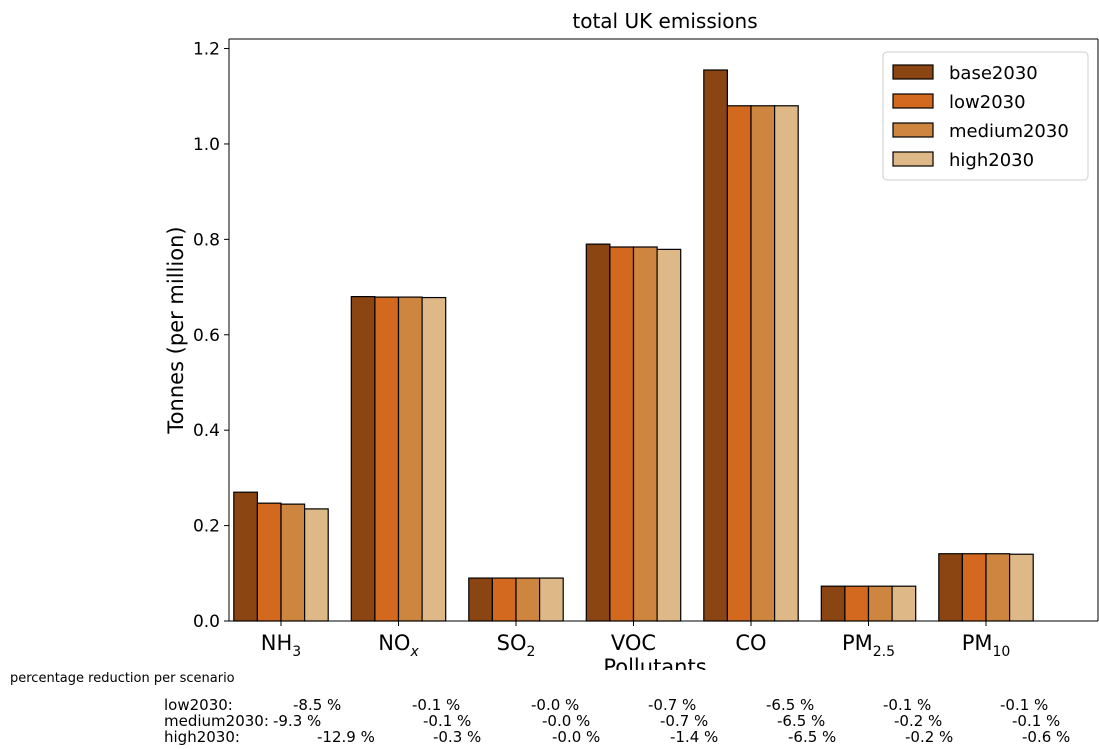 The image size is (1099, 749). I want to click on x-tick-label: VOC, so click(633, 643).